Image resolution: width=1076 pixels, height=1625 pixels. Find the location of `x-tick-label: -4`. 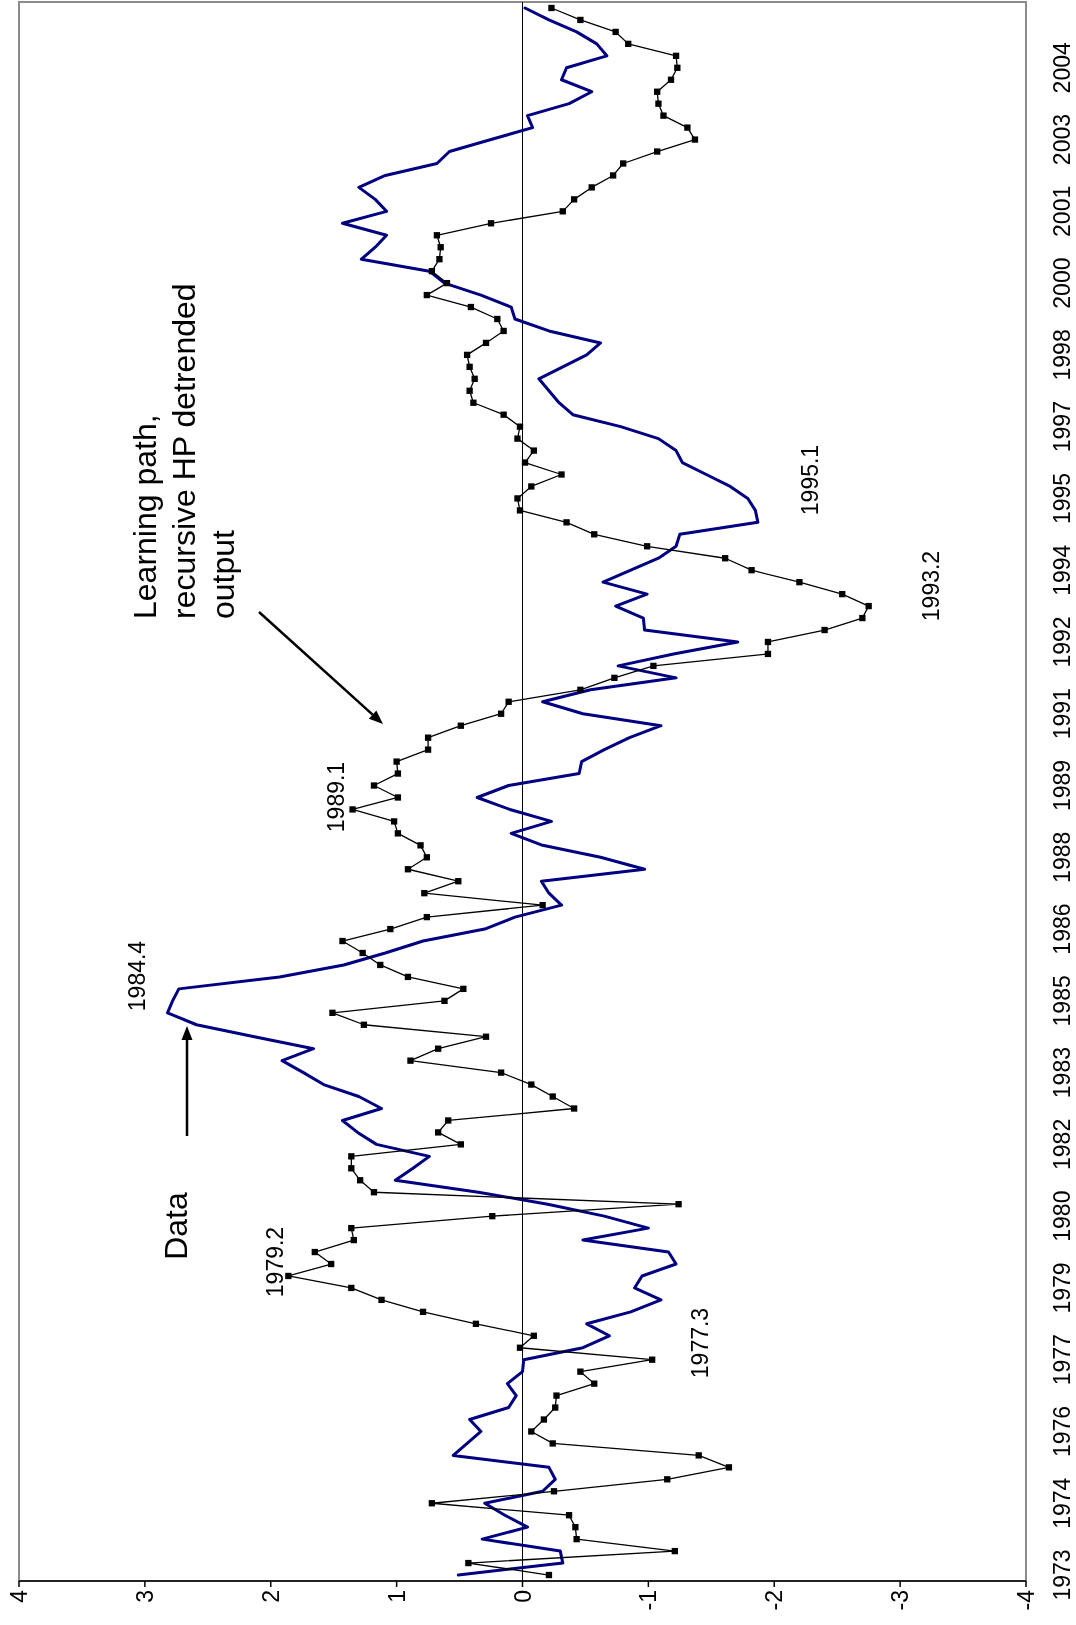

x-tick-label: -4 is located at coordinates (1026, 1600).